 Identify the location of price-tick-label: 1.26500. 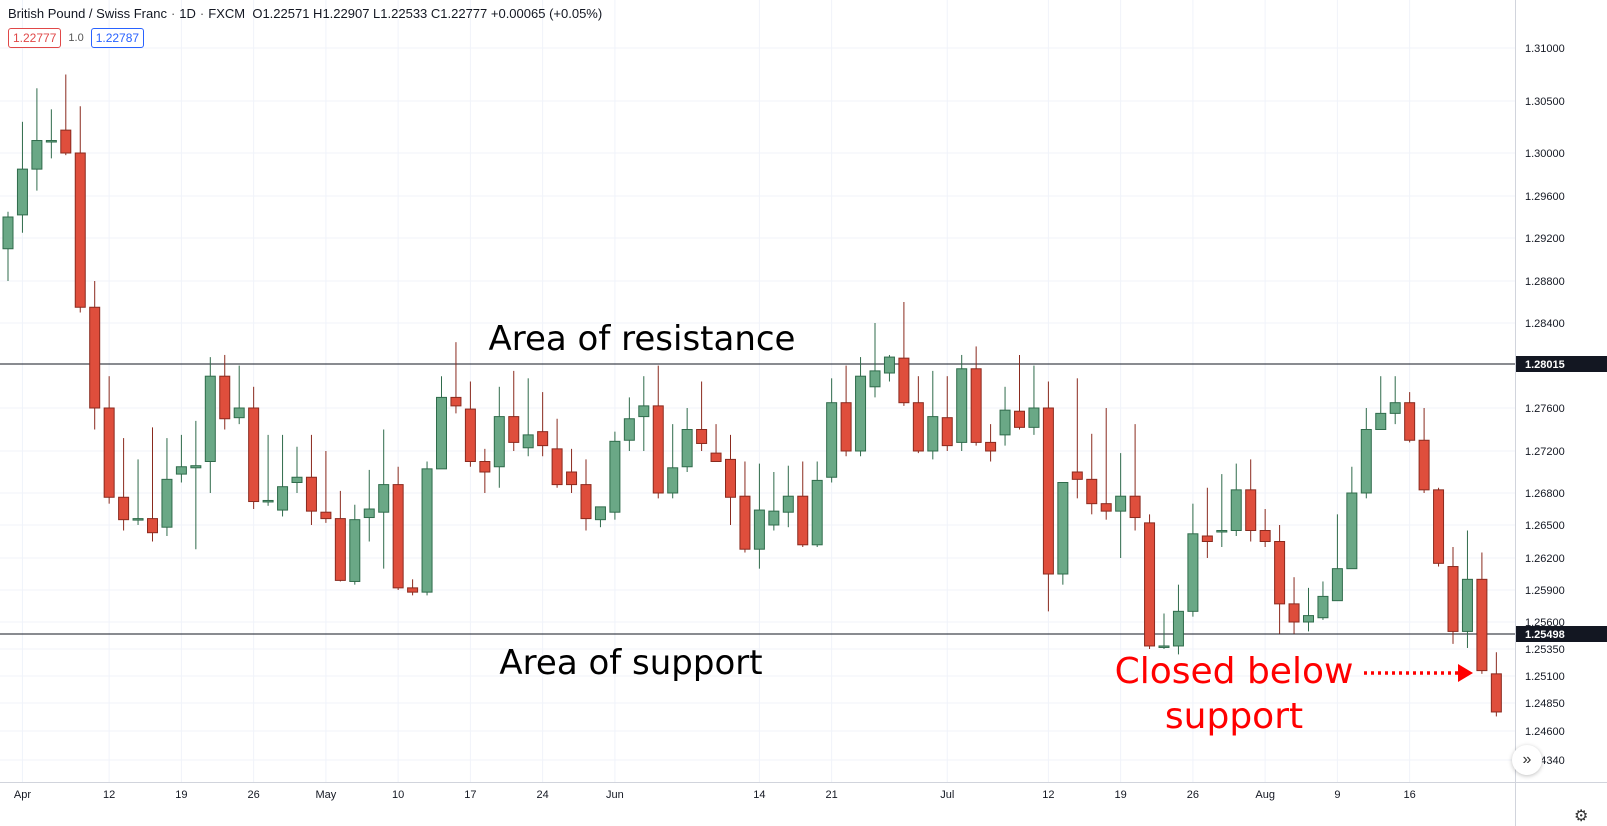
(1545, 526).